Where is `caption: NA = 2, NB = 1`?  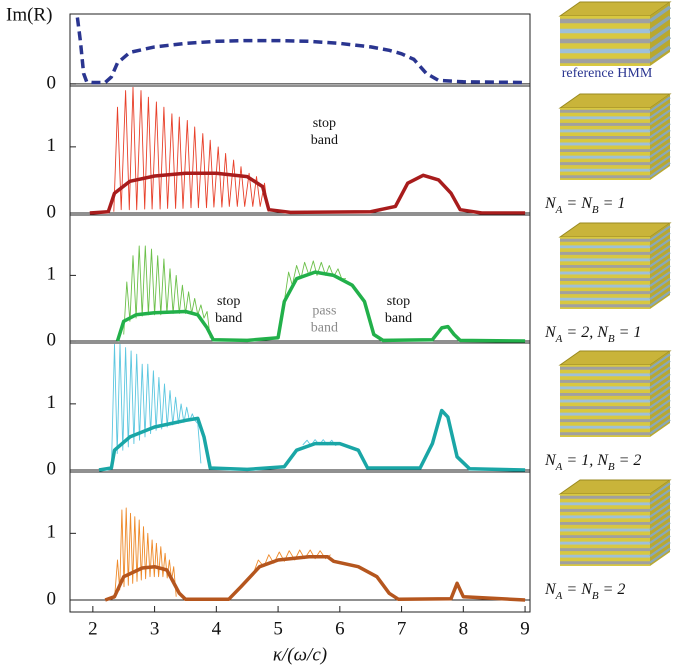 caption: NA = 2, NB = 1 is located at coordinates (592, 334).